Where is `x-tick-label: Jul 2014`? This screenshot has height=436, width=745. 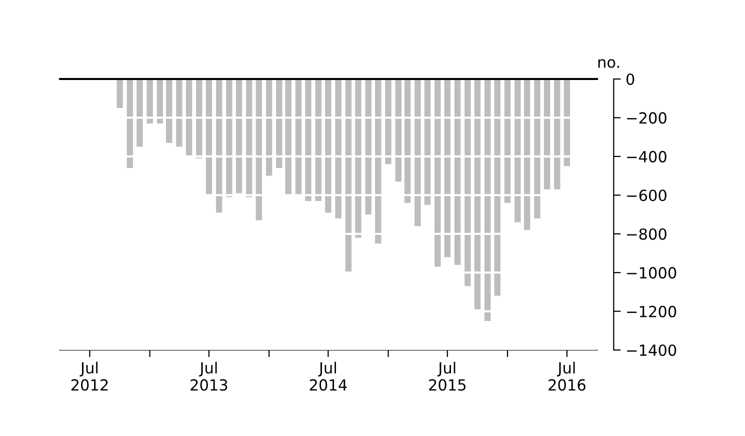 x-tick-label: Jul 2014 is located at coordinates (328, 376).